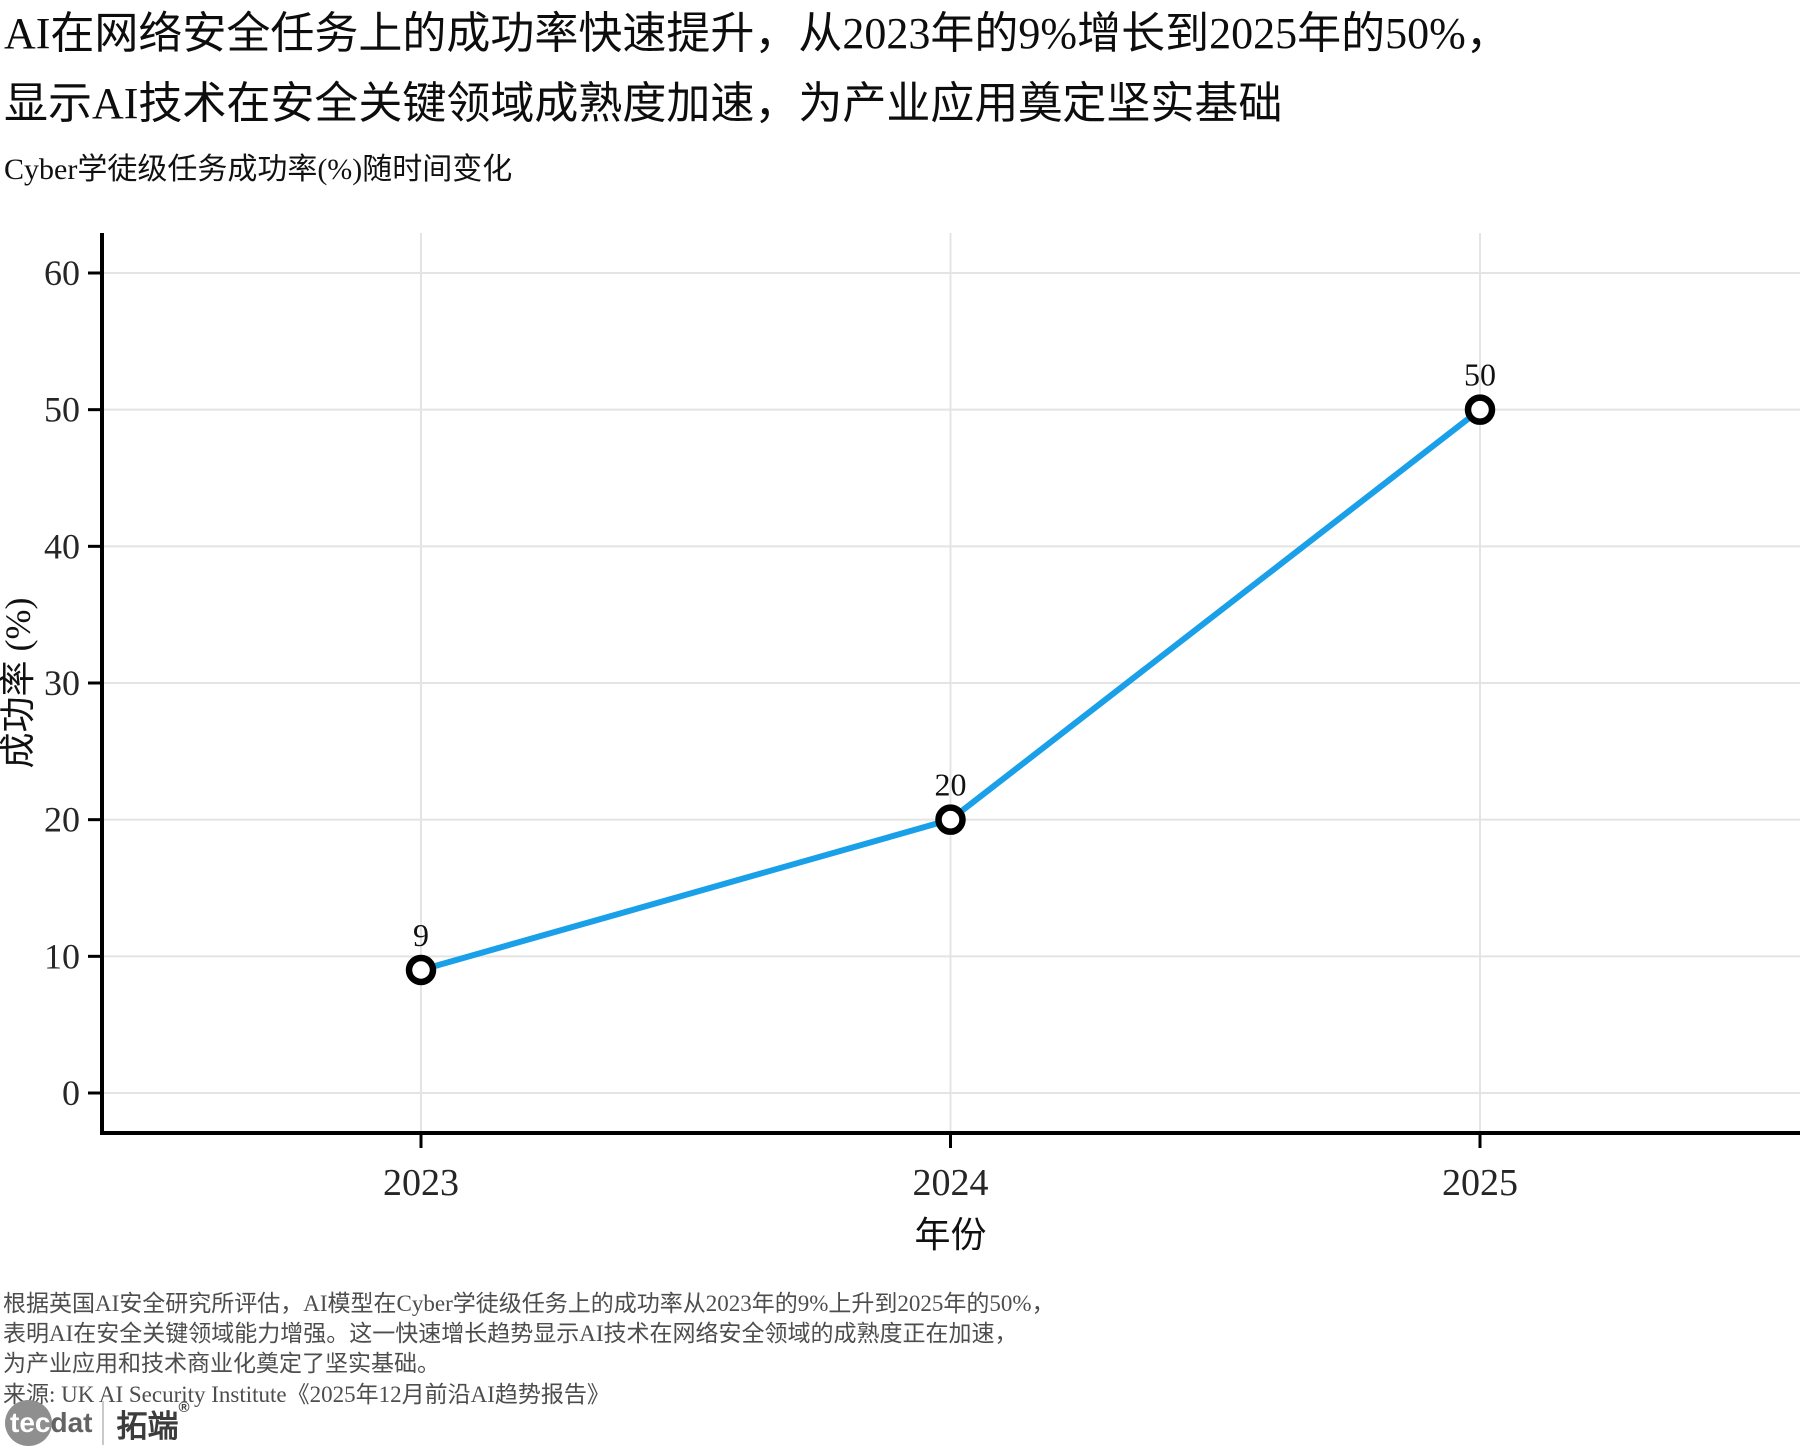  Describe the element at coordinates (62, 546) in the screenshot. I see `y-tick-label: 40` at that location.